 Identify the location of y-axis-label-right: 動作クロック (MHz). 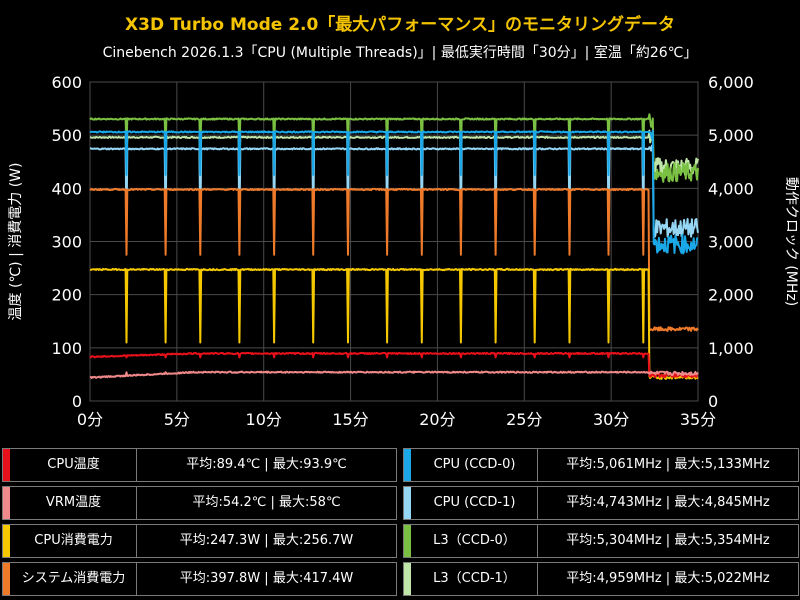
(791, 241).